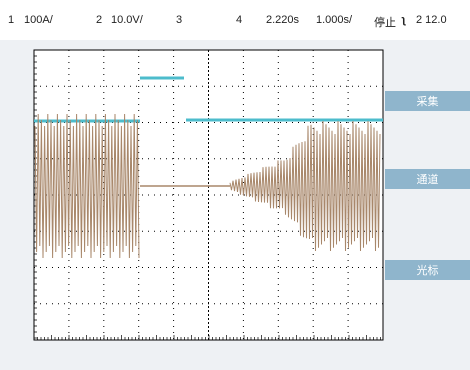  I want to click on channel-1-number: 1, so click(11, 20).